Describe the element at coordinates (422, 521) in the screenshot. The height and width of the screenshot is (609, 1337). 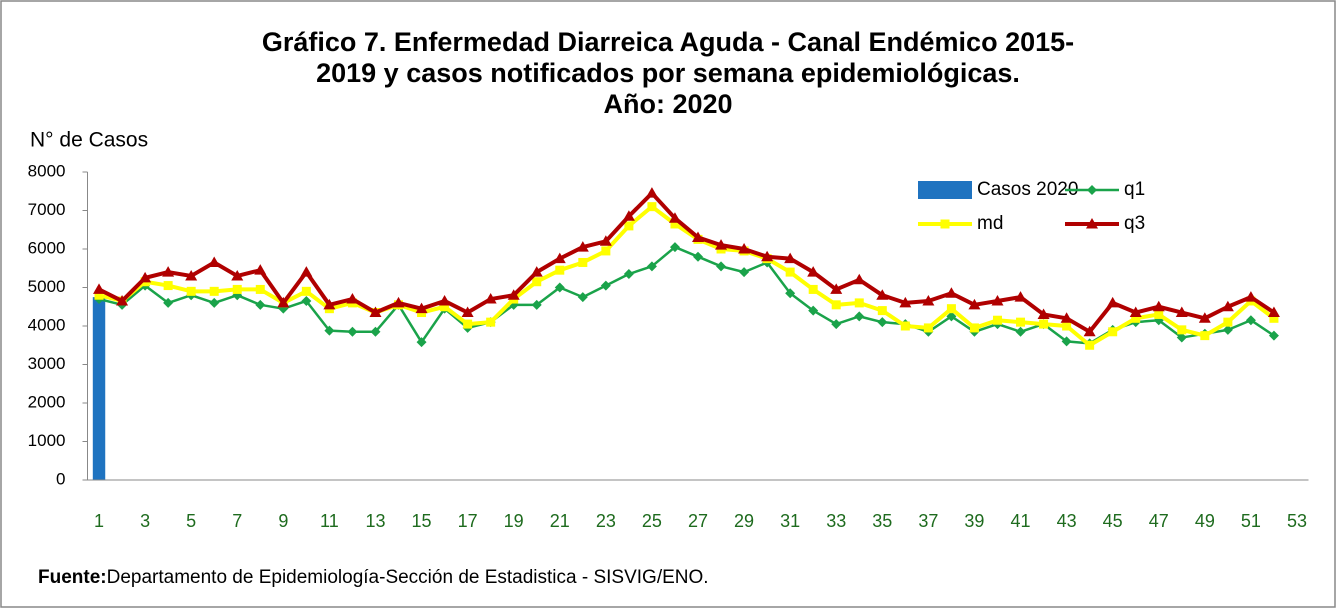
I see `x-tick-label: 15` at that location.